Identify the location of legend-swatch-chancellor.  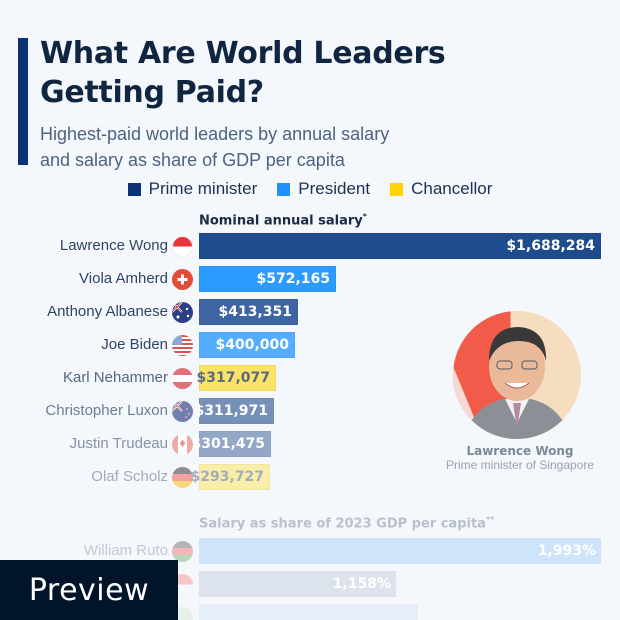
(397, 189).